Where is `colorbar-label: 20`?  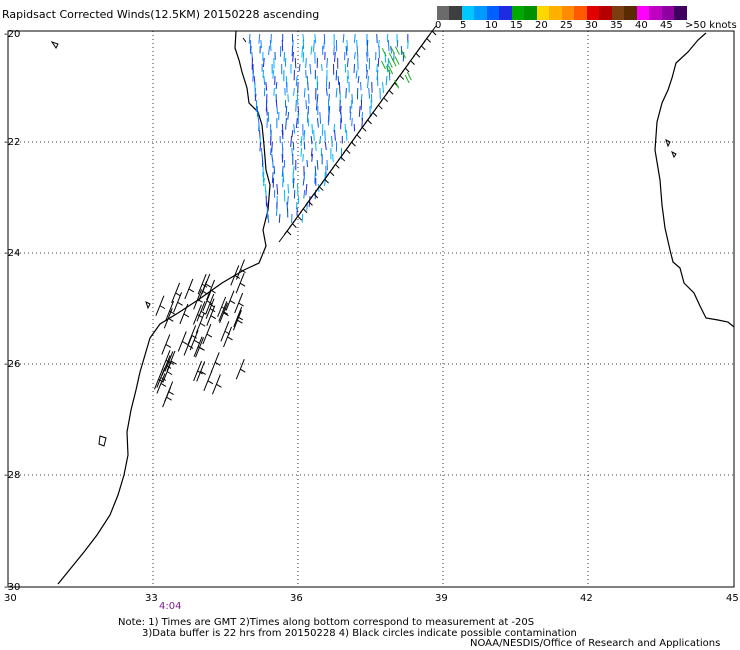 colorbar-label: 20 is located at coordinates (541, 25).